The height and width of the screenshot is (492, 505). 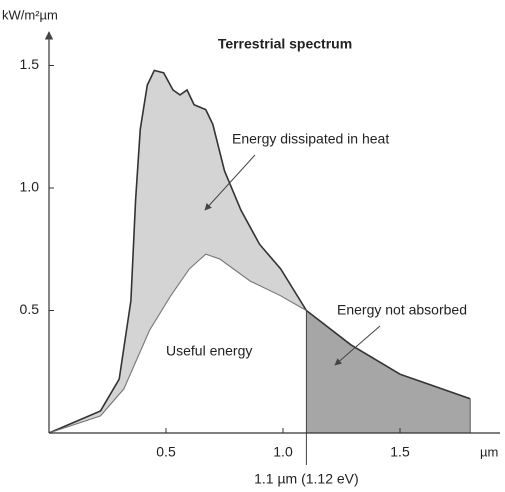 What do you see at coordinates (306, 479) in the screenshot?
I see `cutoff-label: 1.1 µm (1.12 eV)` at bounding box center [306, 479].